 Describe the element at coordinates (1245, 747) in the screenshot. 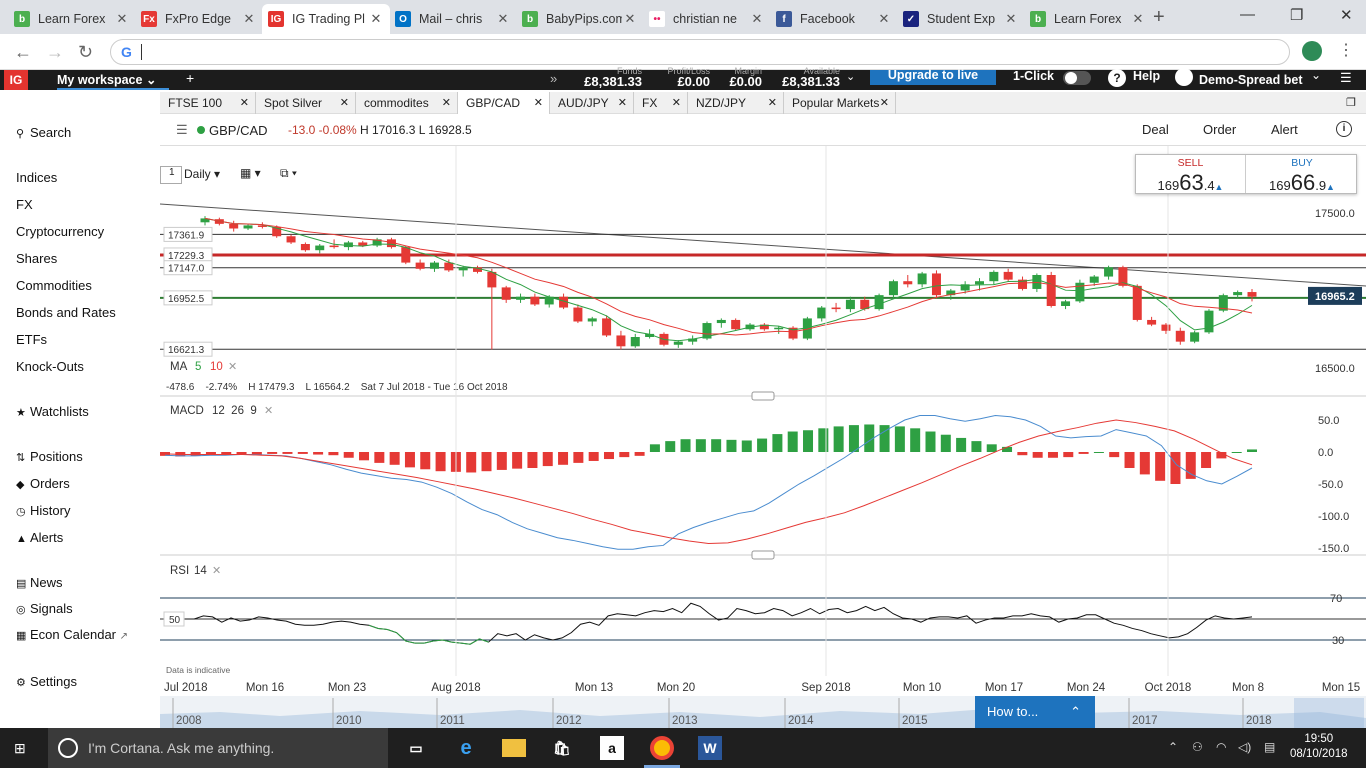

I see `volume-icon: ◁)` at that location.